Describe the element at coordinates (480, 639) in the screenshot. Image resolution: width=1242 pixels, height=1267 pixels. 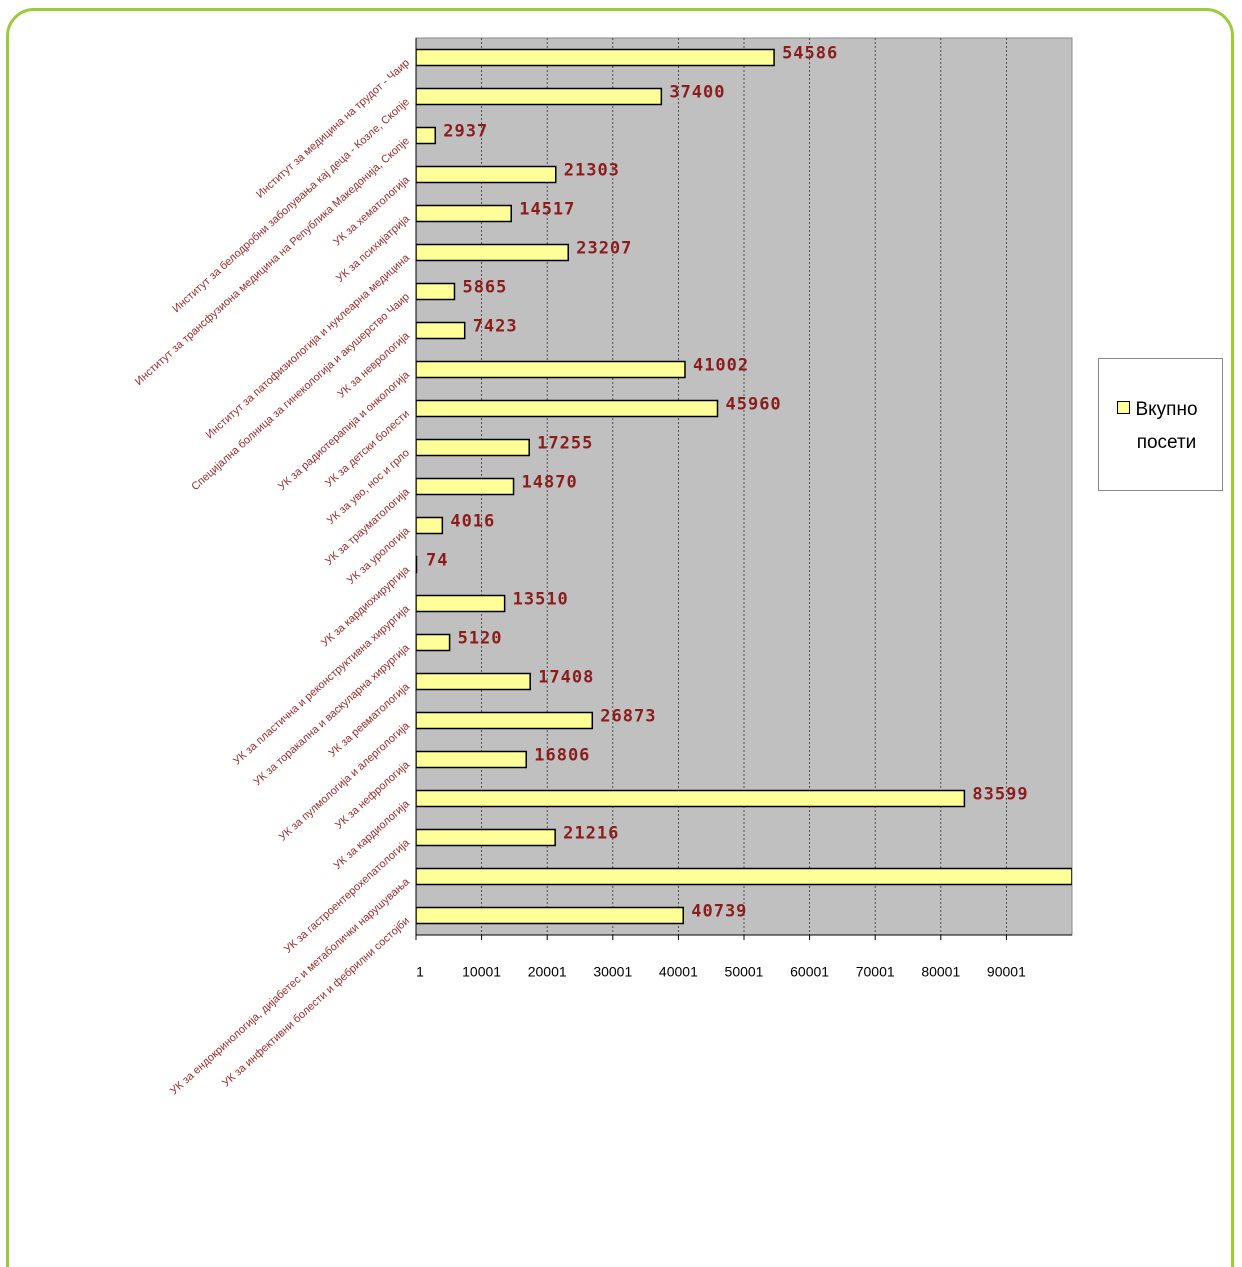
I see `value-label: 5120` at that location.